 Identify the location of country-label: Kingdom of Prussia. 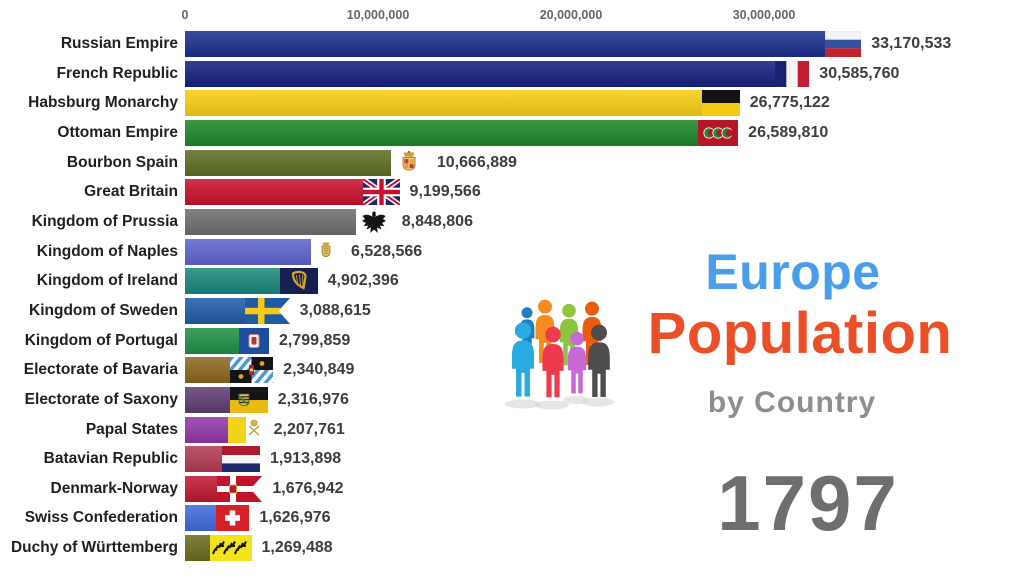
(104, 221).